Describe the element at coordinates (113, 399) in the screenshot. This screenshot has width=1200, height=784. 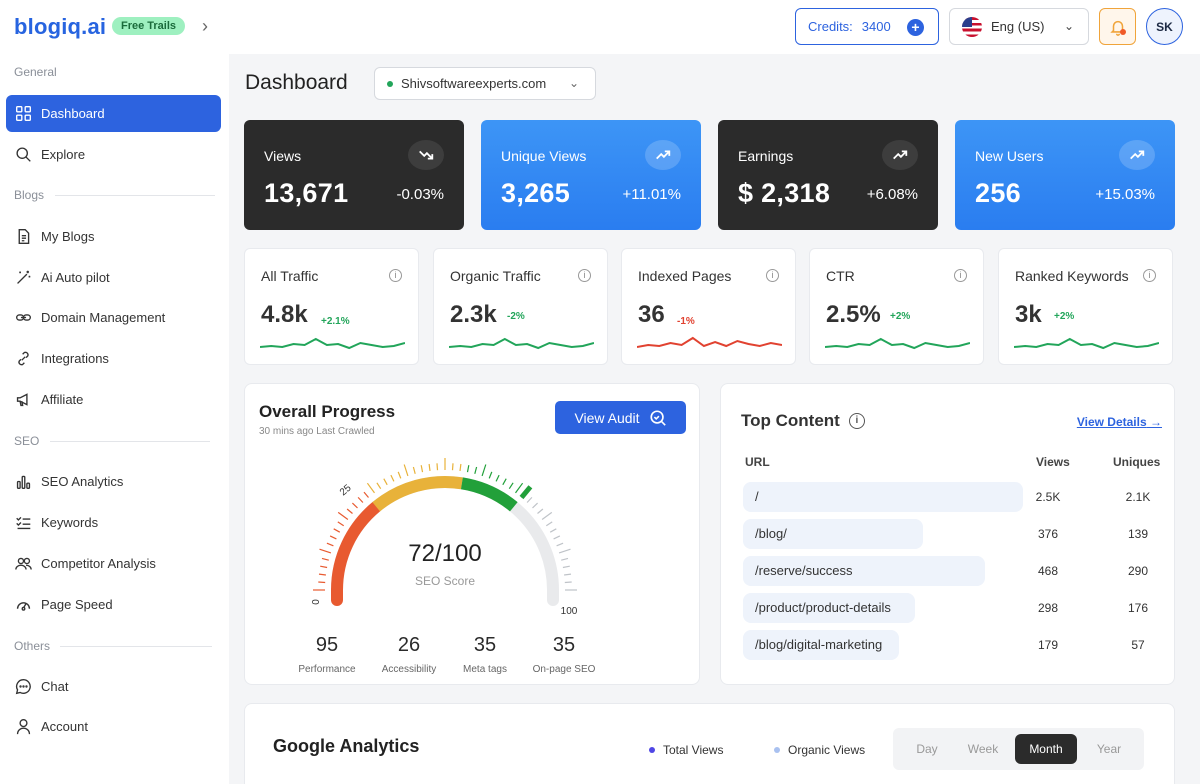
I see `sidebar-item-affiliate: Affiliate` at that location.